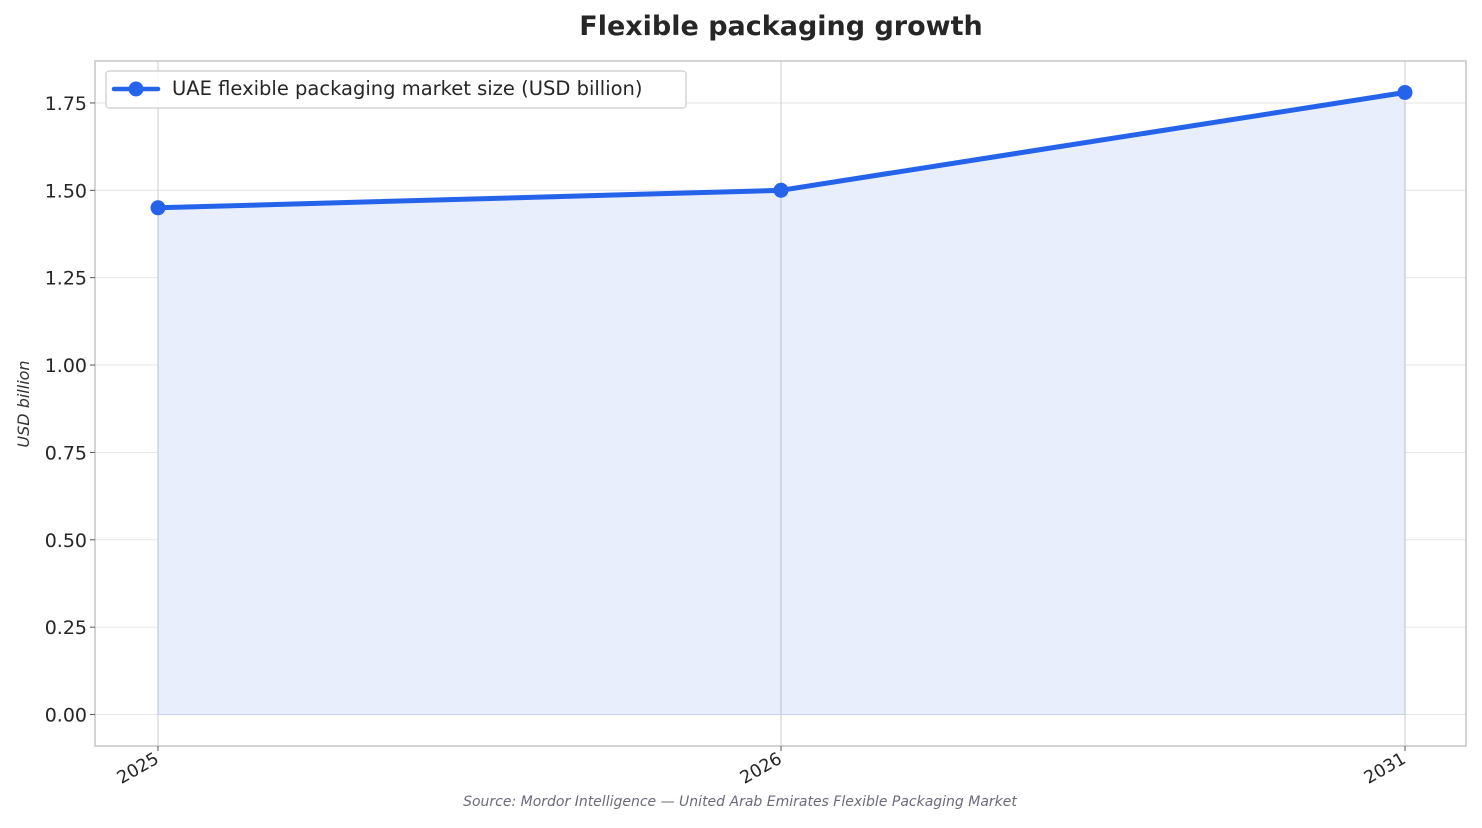 Image resolution: width=1482 pixels, height=828 pixels. What do you see at coordinates (136, 89) in the screenshot?
I see `legend-marker-swatch` at bounding box center [136, 89].